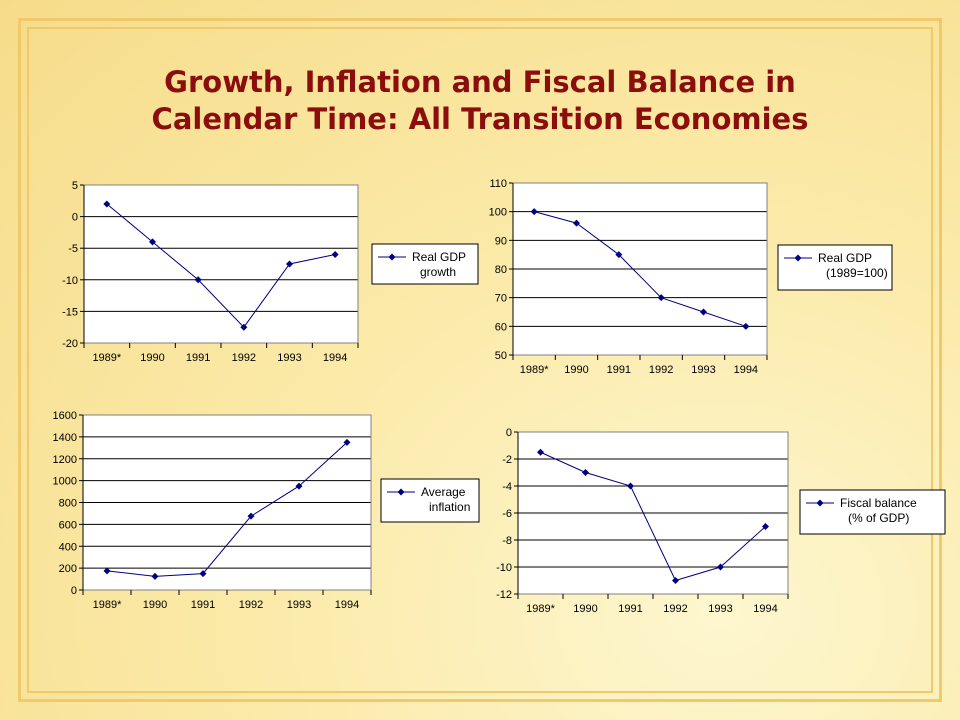 The image size is (960, 720). I want to click on y-tick-label: 600, so click(68, 525).